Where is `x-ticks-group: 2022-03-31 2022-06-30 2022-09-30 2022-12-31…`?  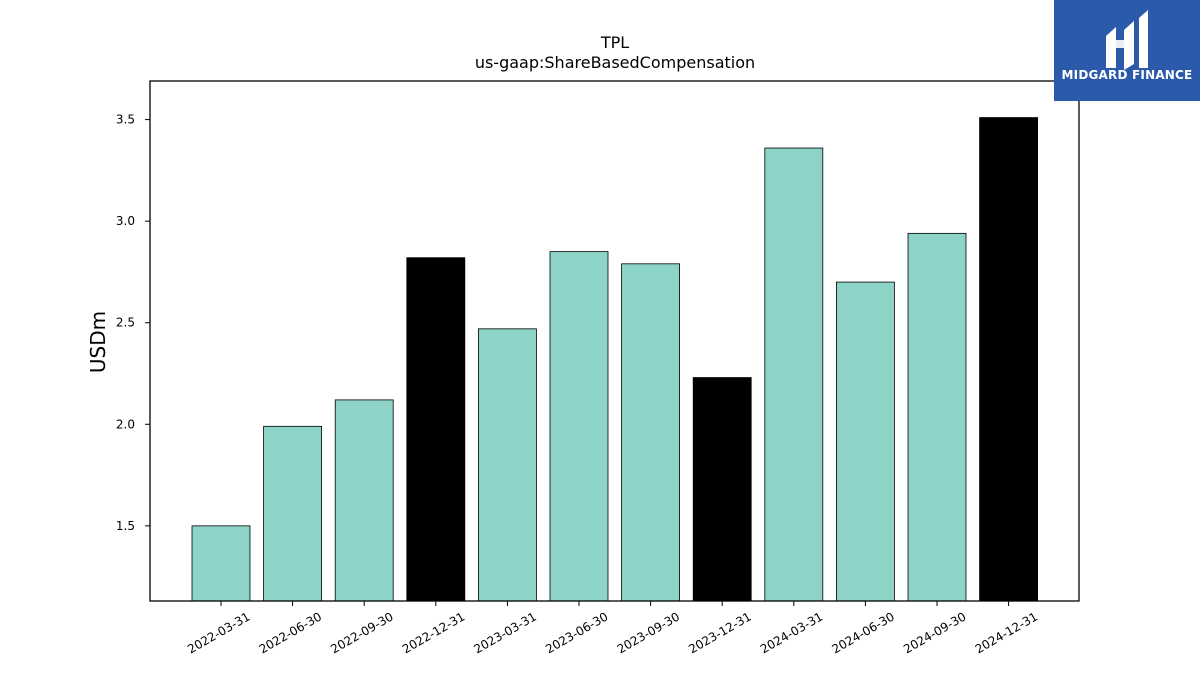 x-ticks-group: 2022-03-31 2022-06-30 2022-09-30 2022-12-31… is located at coordinates (612, 628).